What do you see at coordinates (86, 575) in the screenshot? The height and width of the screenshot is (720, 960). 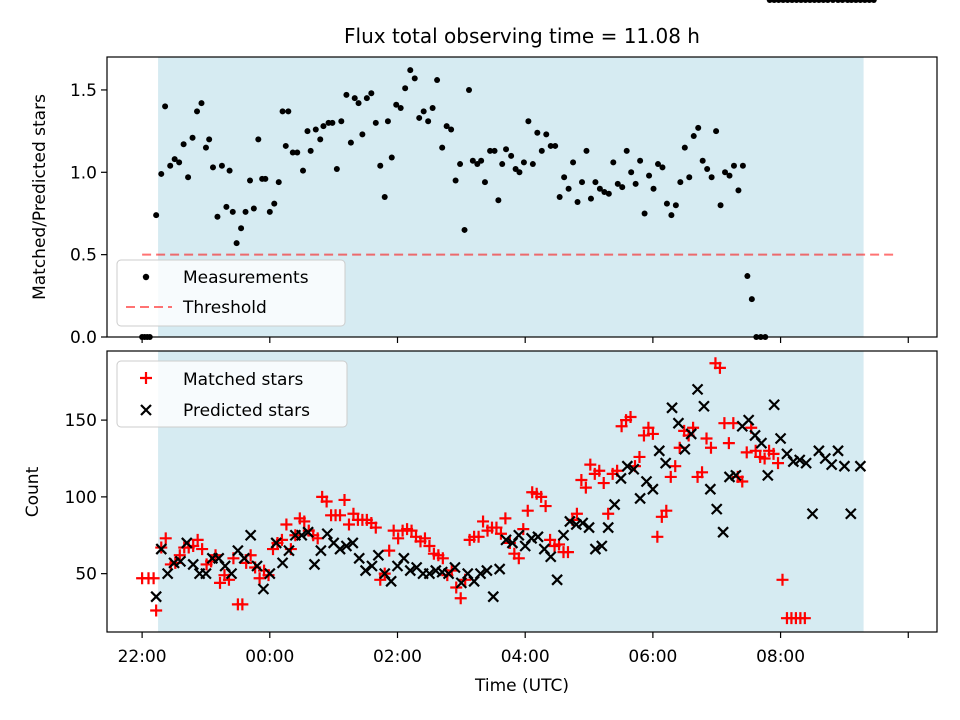 I see `y-tick-label: 50` at bounding box center [86, 575].